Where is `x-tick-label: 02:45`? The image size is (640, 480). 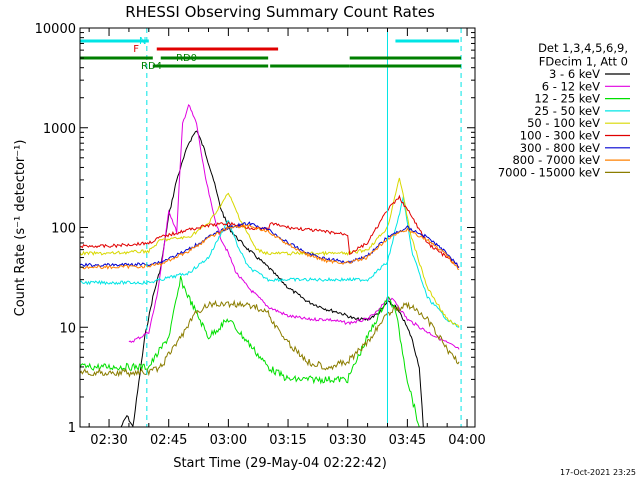
x-tick-label: 02:45 is located at coordinates (168, 440).